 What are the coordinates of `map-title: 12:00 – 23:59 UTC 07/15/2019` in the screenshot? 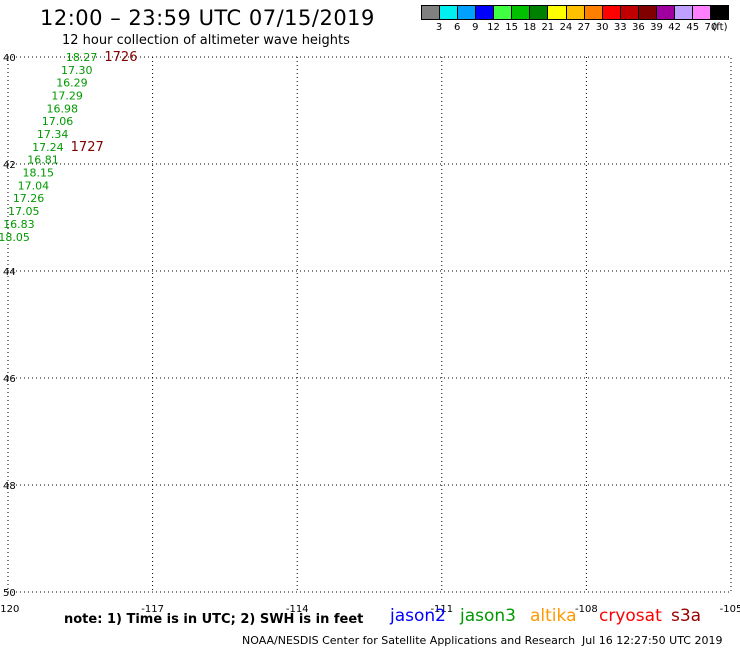 It's located at (207, 18).